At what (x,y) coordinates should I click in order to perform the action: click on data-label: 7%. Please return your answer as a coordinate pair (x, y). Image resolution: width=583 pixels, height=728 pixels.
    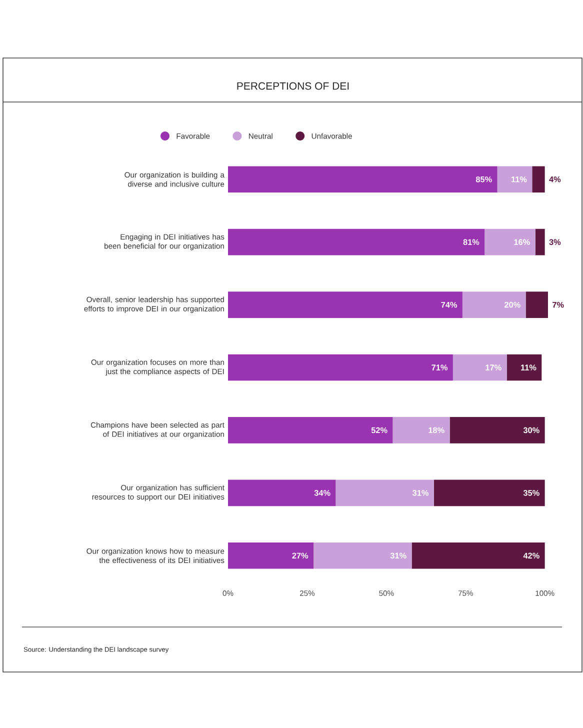
    Looking at the image, I should click on (558, 305).